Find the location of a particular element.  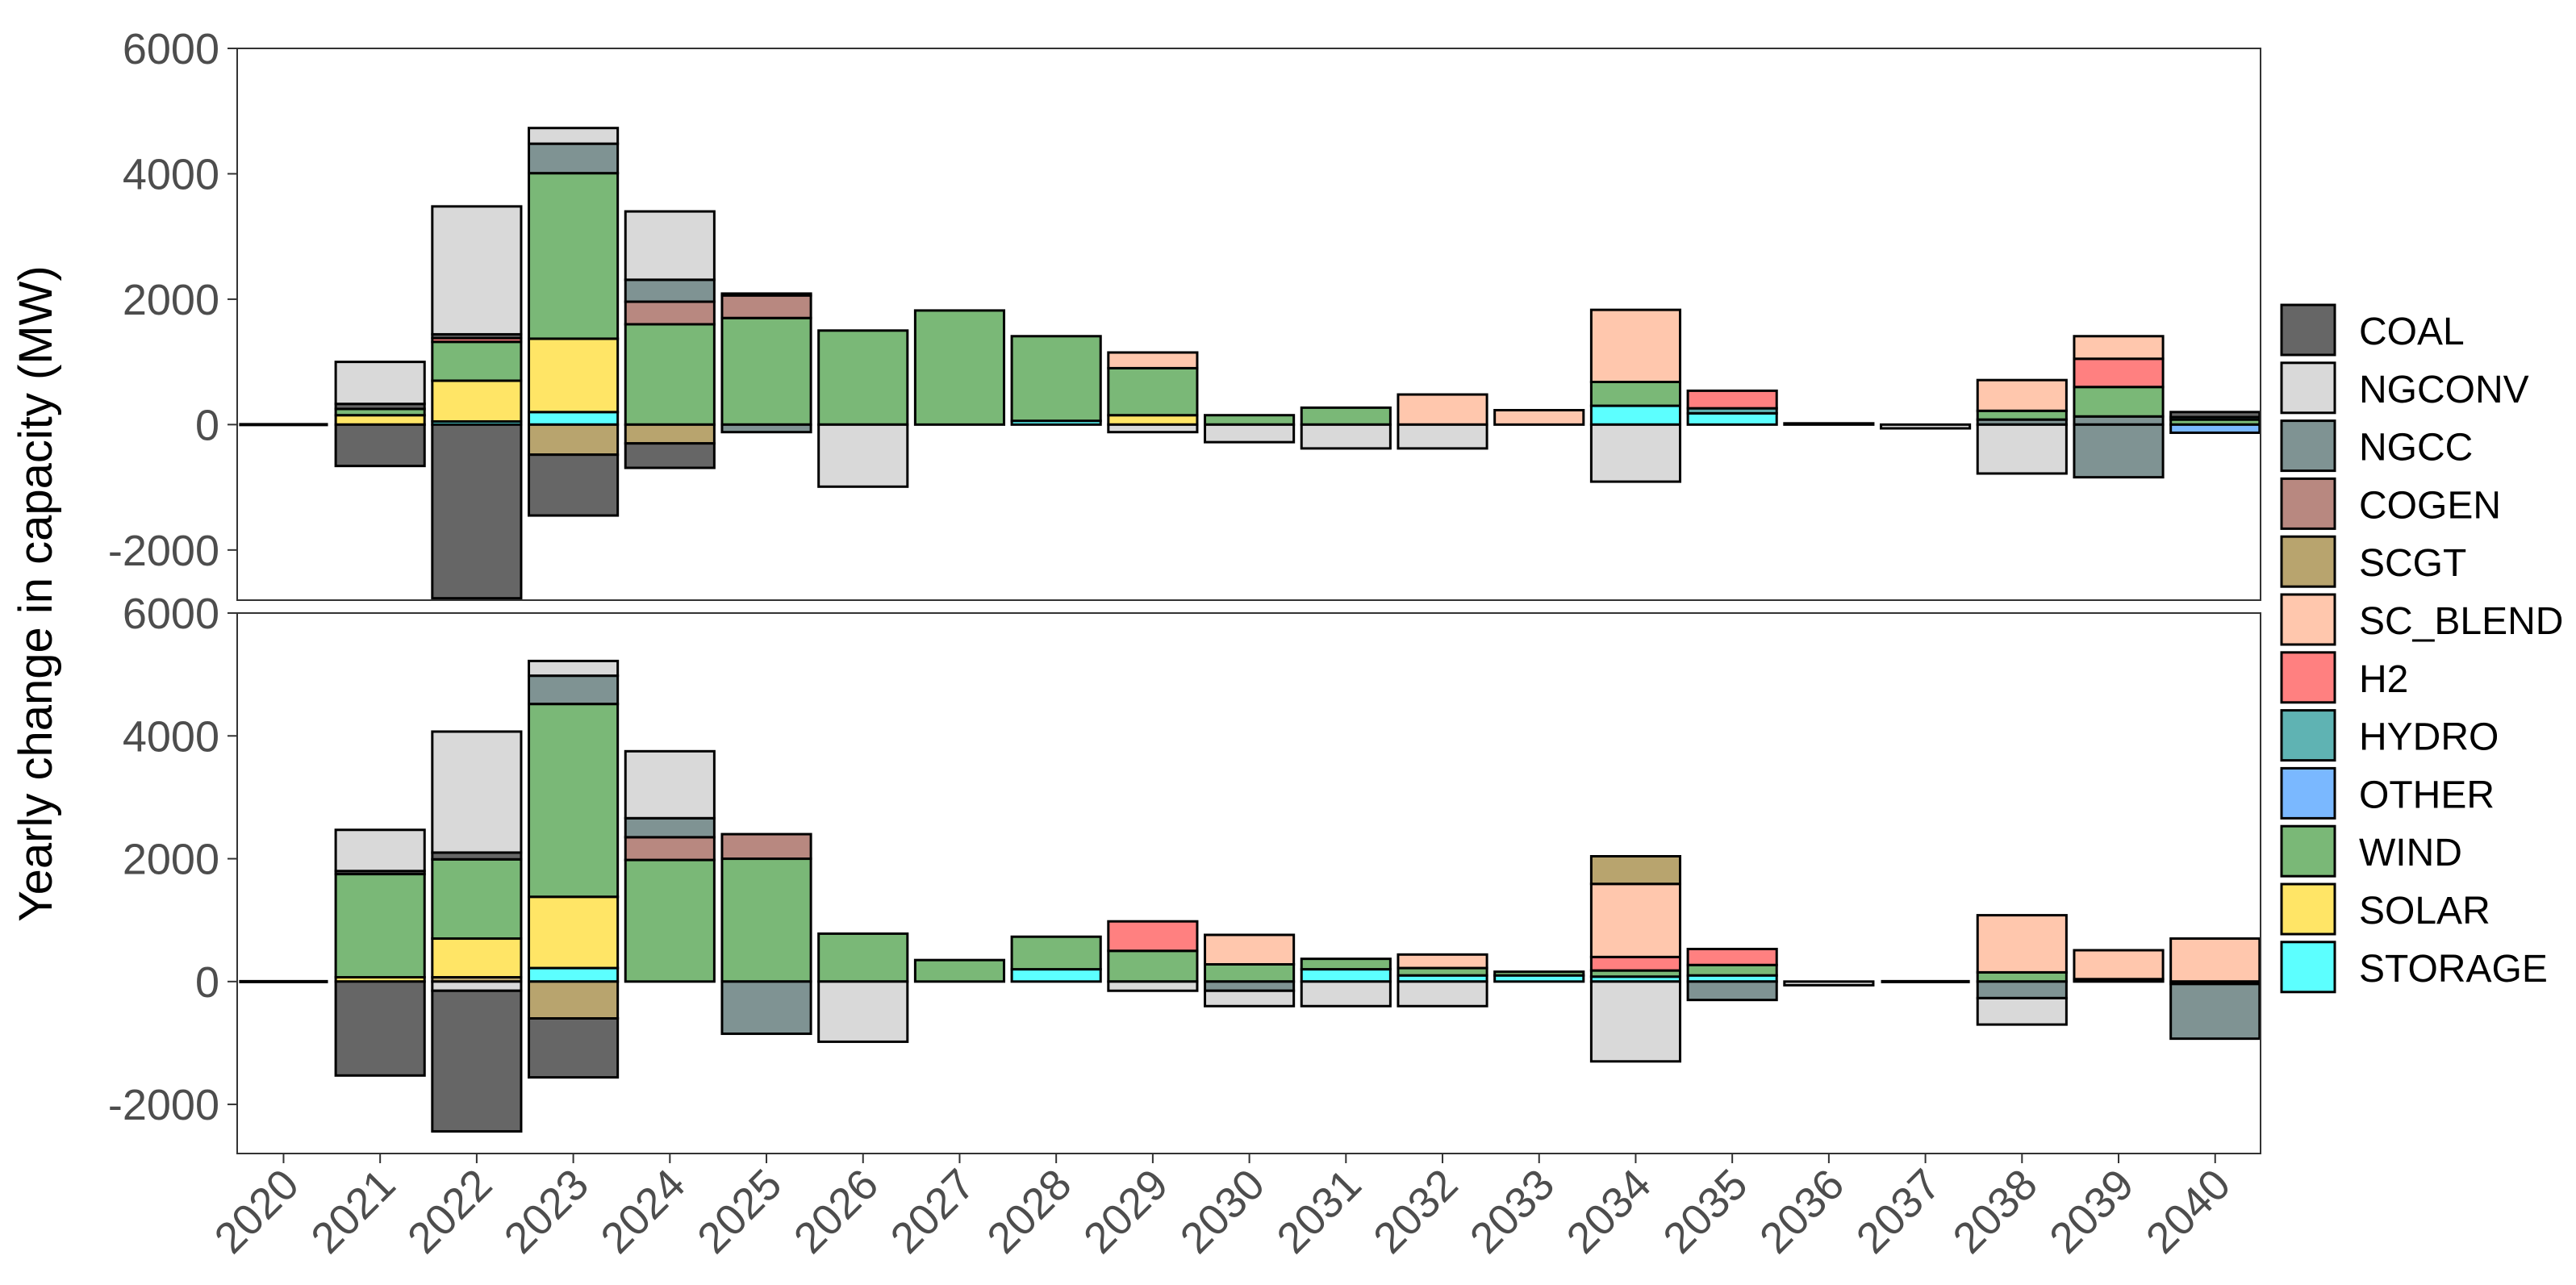

bar-2022-ngconv is located at coordinates (477, 270).